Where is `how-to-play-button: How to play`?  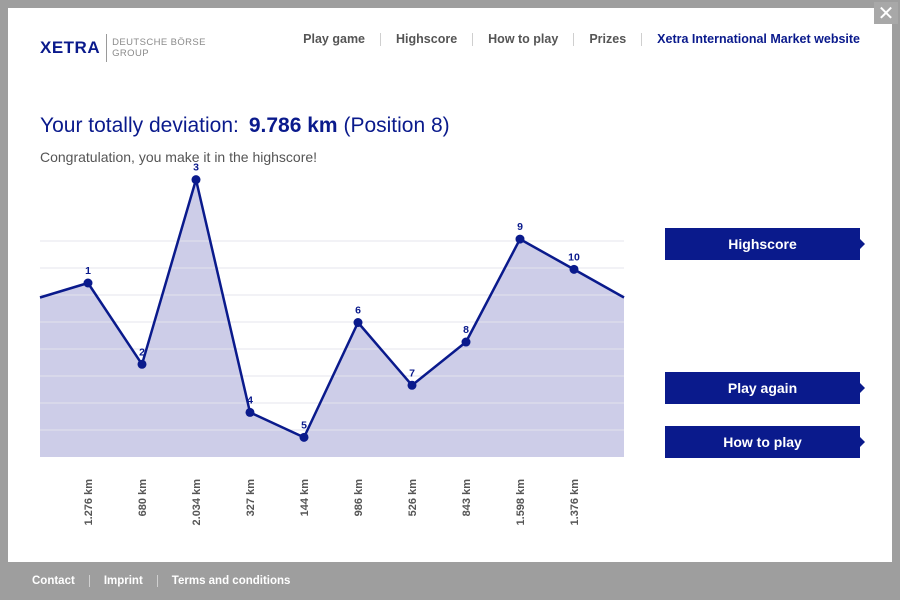 how-to-play-button: How to play is located at coordinates (765, 442).